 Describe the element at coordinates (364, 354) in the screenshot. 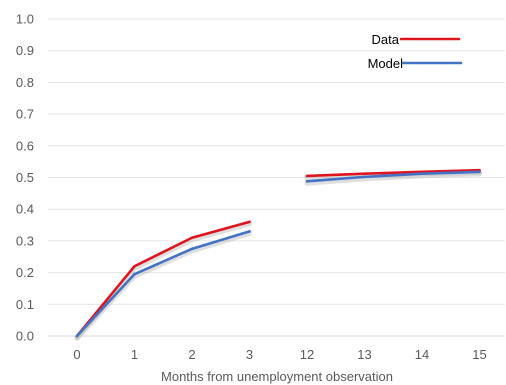

I see `x-tick-label: 13` at that location.